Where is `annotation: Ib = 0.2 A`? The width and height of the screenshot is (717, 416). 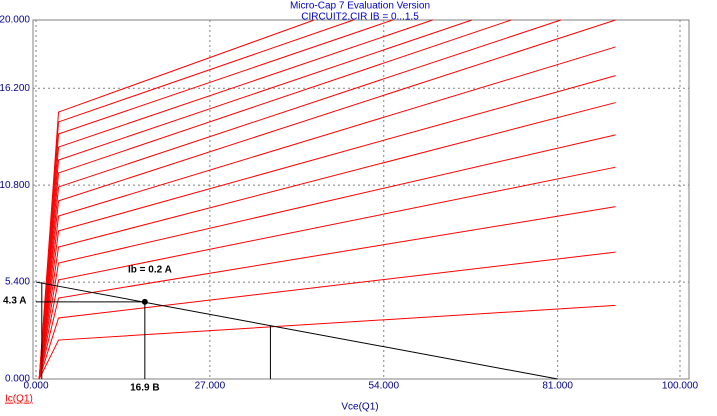
annotation: Ib = 0.2 A is located at coordinates (150, 270).